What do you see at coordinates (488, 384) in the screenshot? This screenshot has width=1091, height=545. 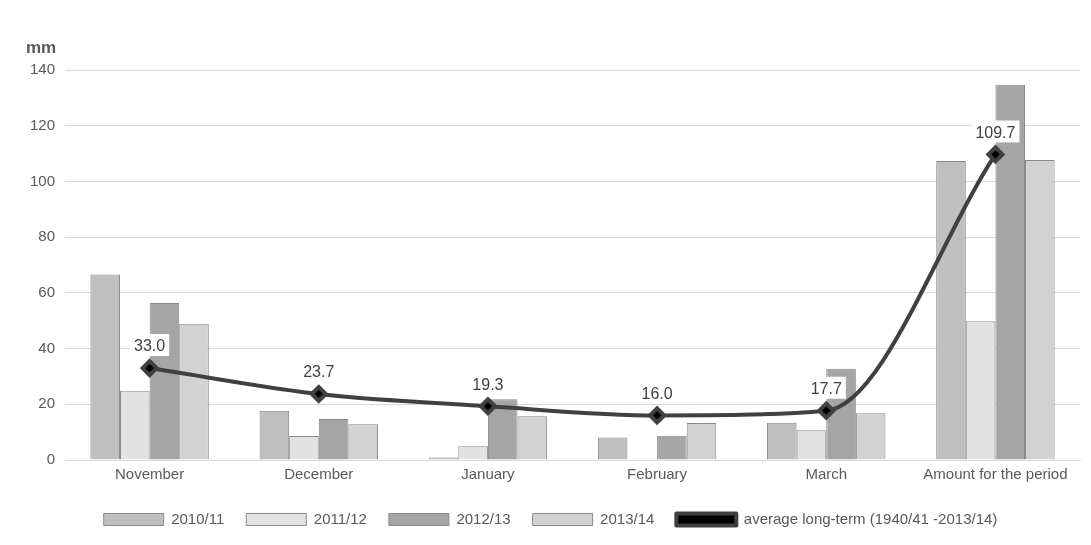 I see `data-label: 19.3` at bounding box center [488, 384].